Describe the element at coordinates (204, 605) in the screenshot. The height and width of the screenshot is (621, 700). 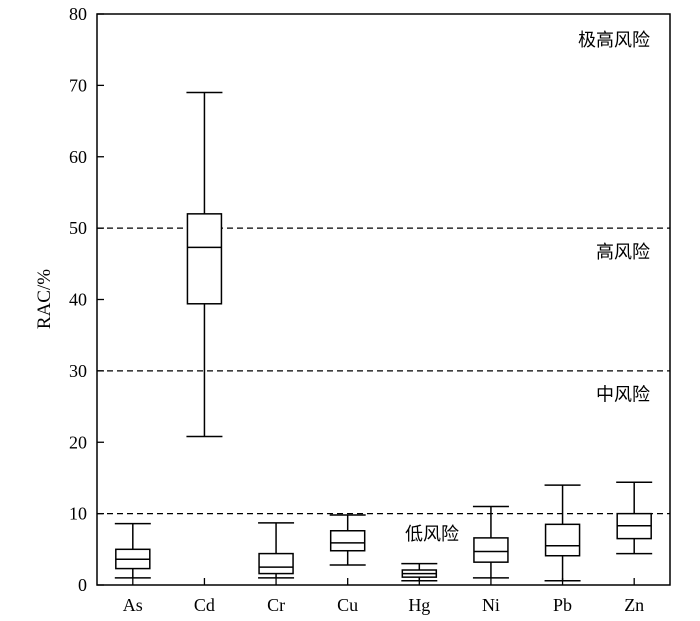
I see `x-tick-label-Cd: Cd` at that location.